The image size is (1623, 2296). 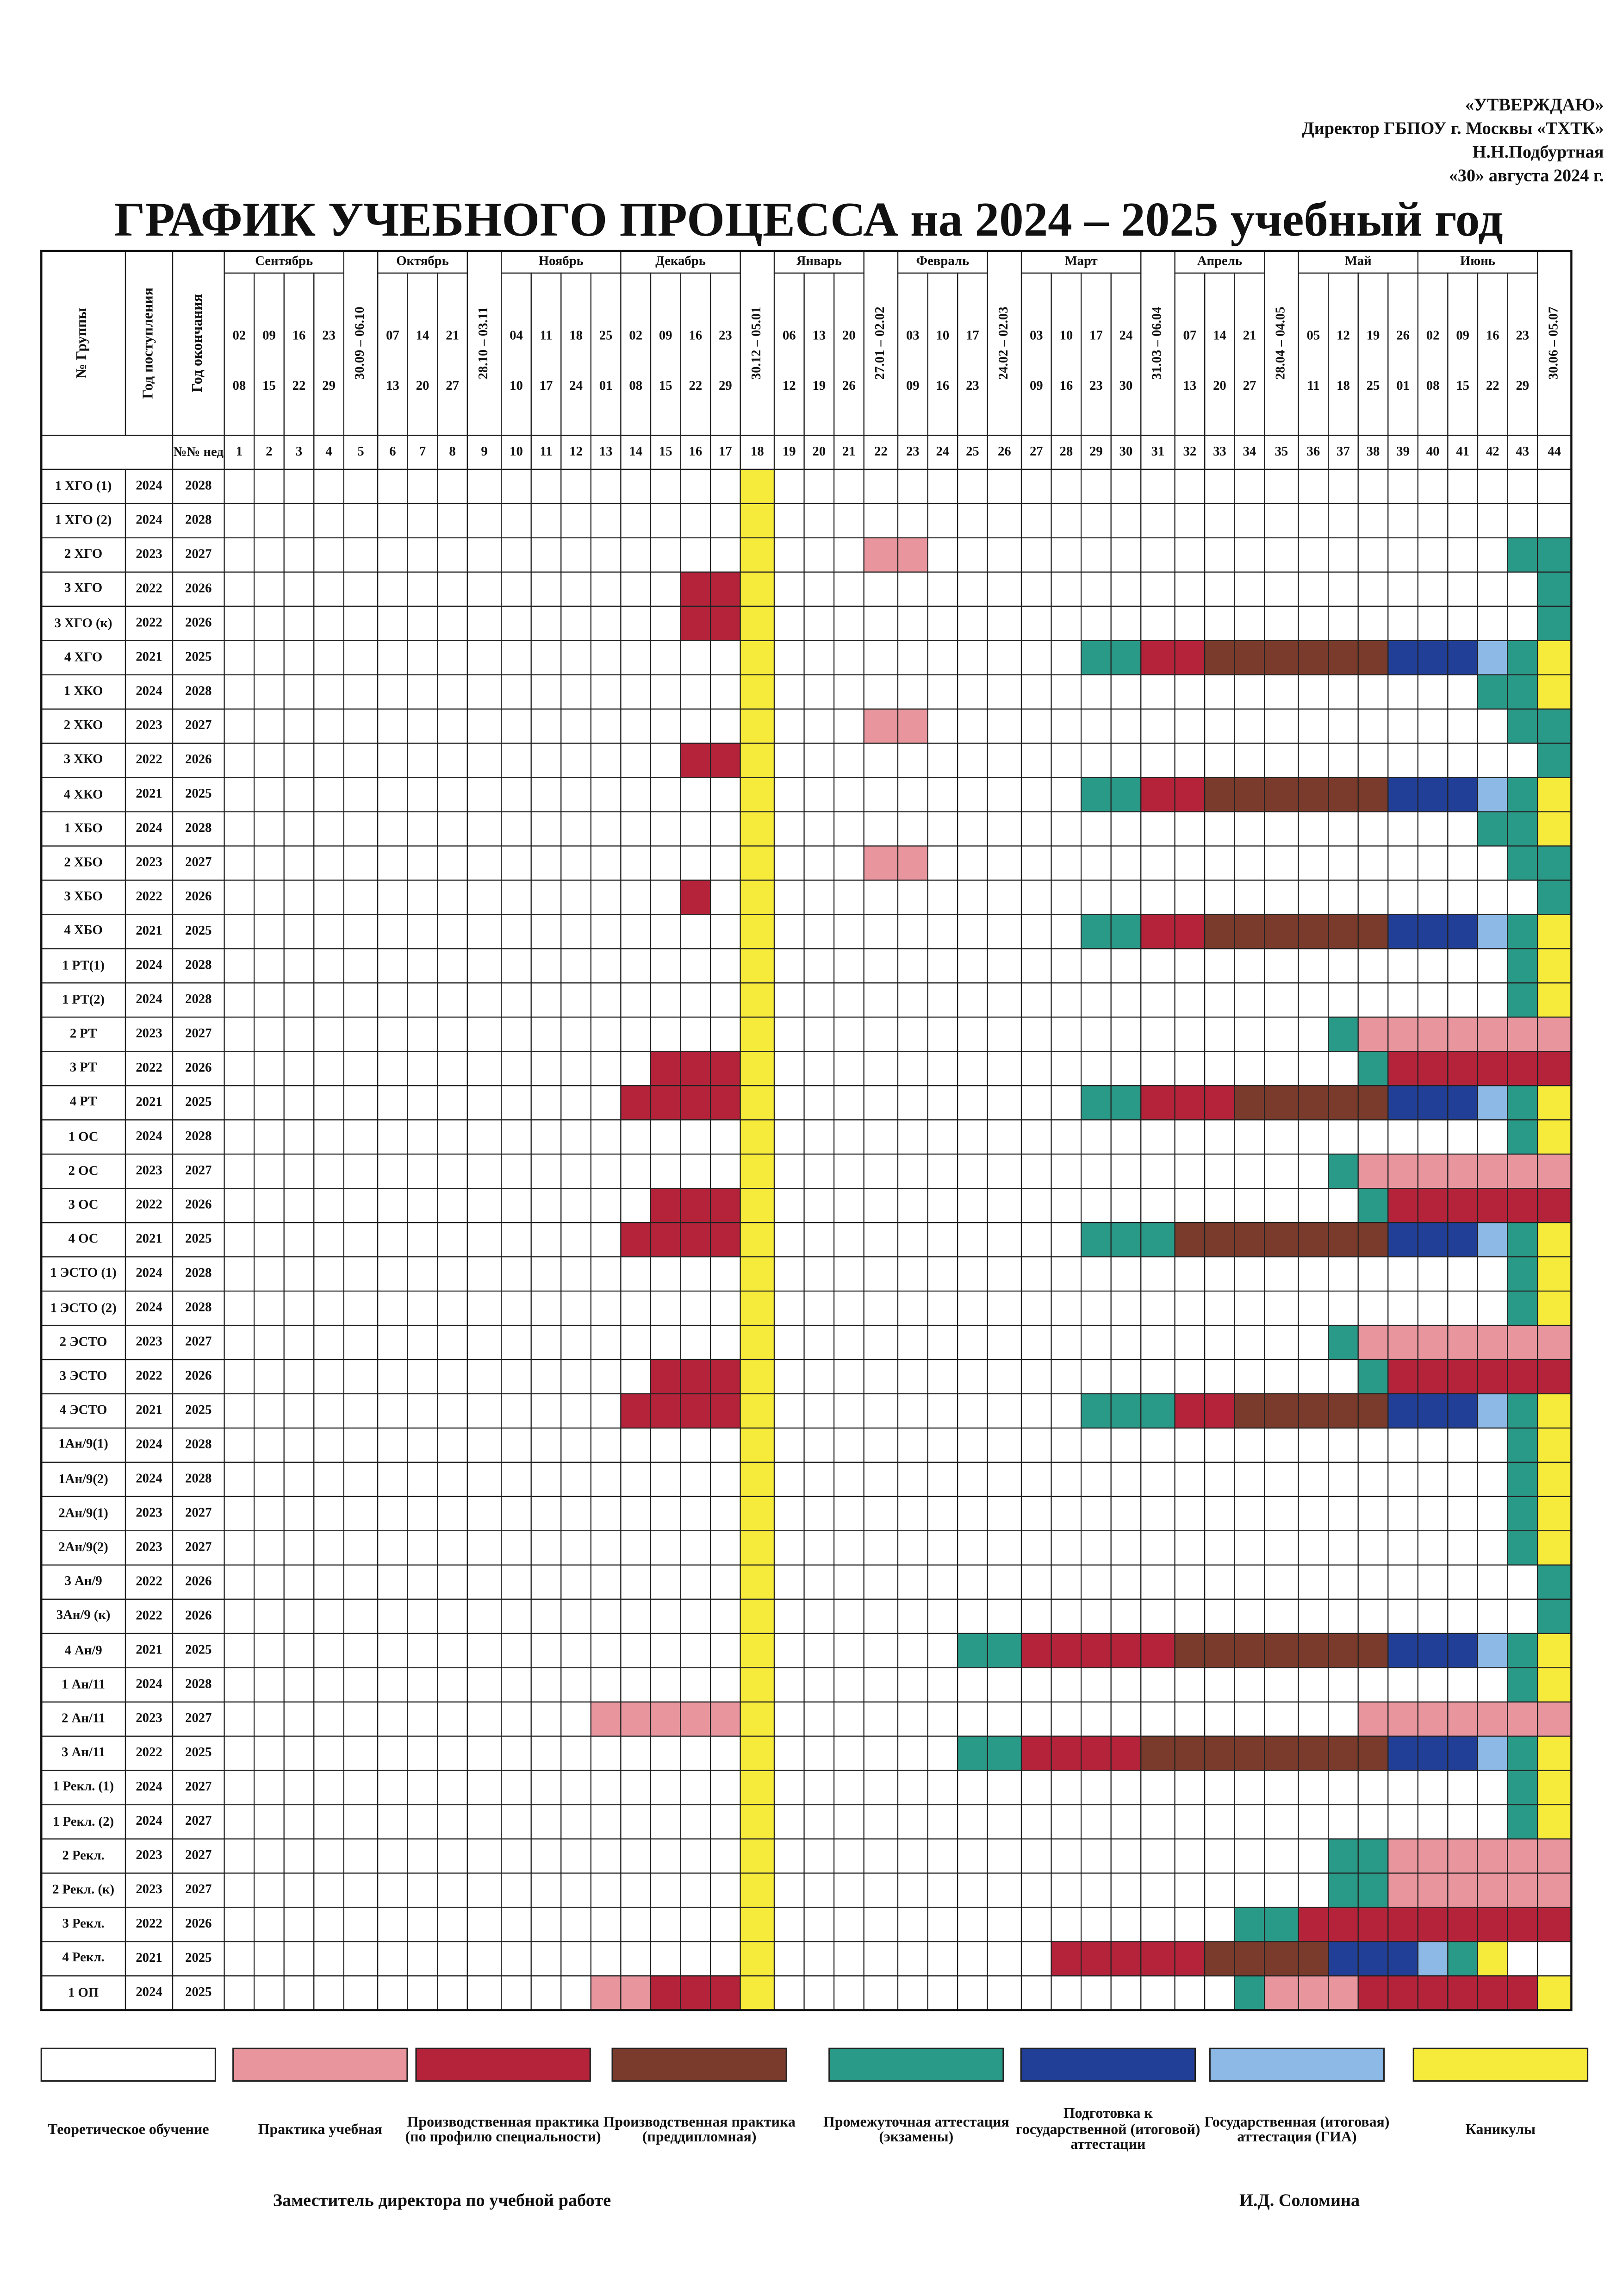 What do you see at coordinates (516, 385) in the screenshot?
I see `week-end-day: 10` at bounding box center [516, 385].